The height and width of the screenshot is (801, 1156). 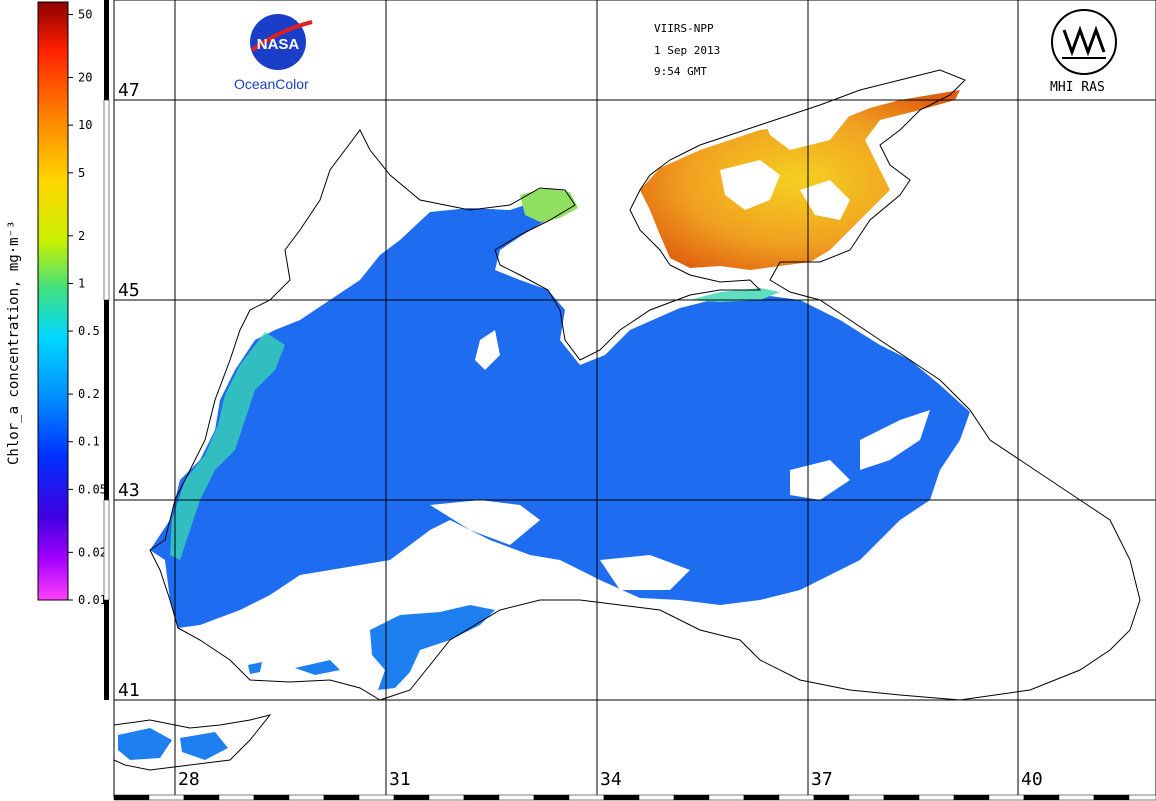 I want to click on colorbar-tick-label: 1, so click(x=81, y=283).